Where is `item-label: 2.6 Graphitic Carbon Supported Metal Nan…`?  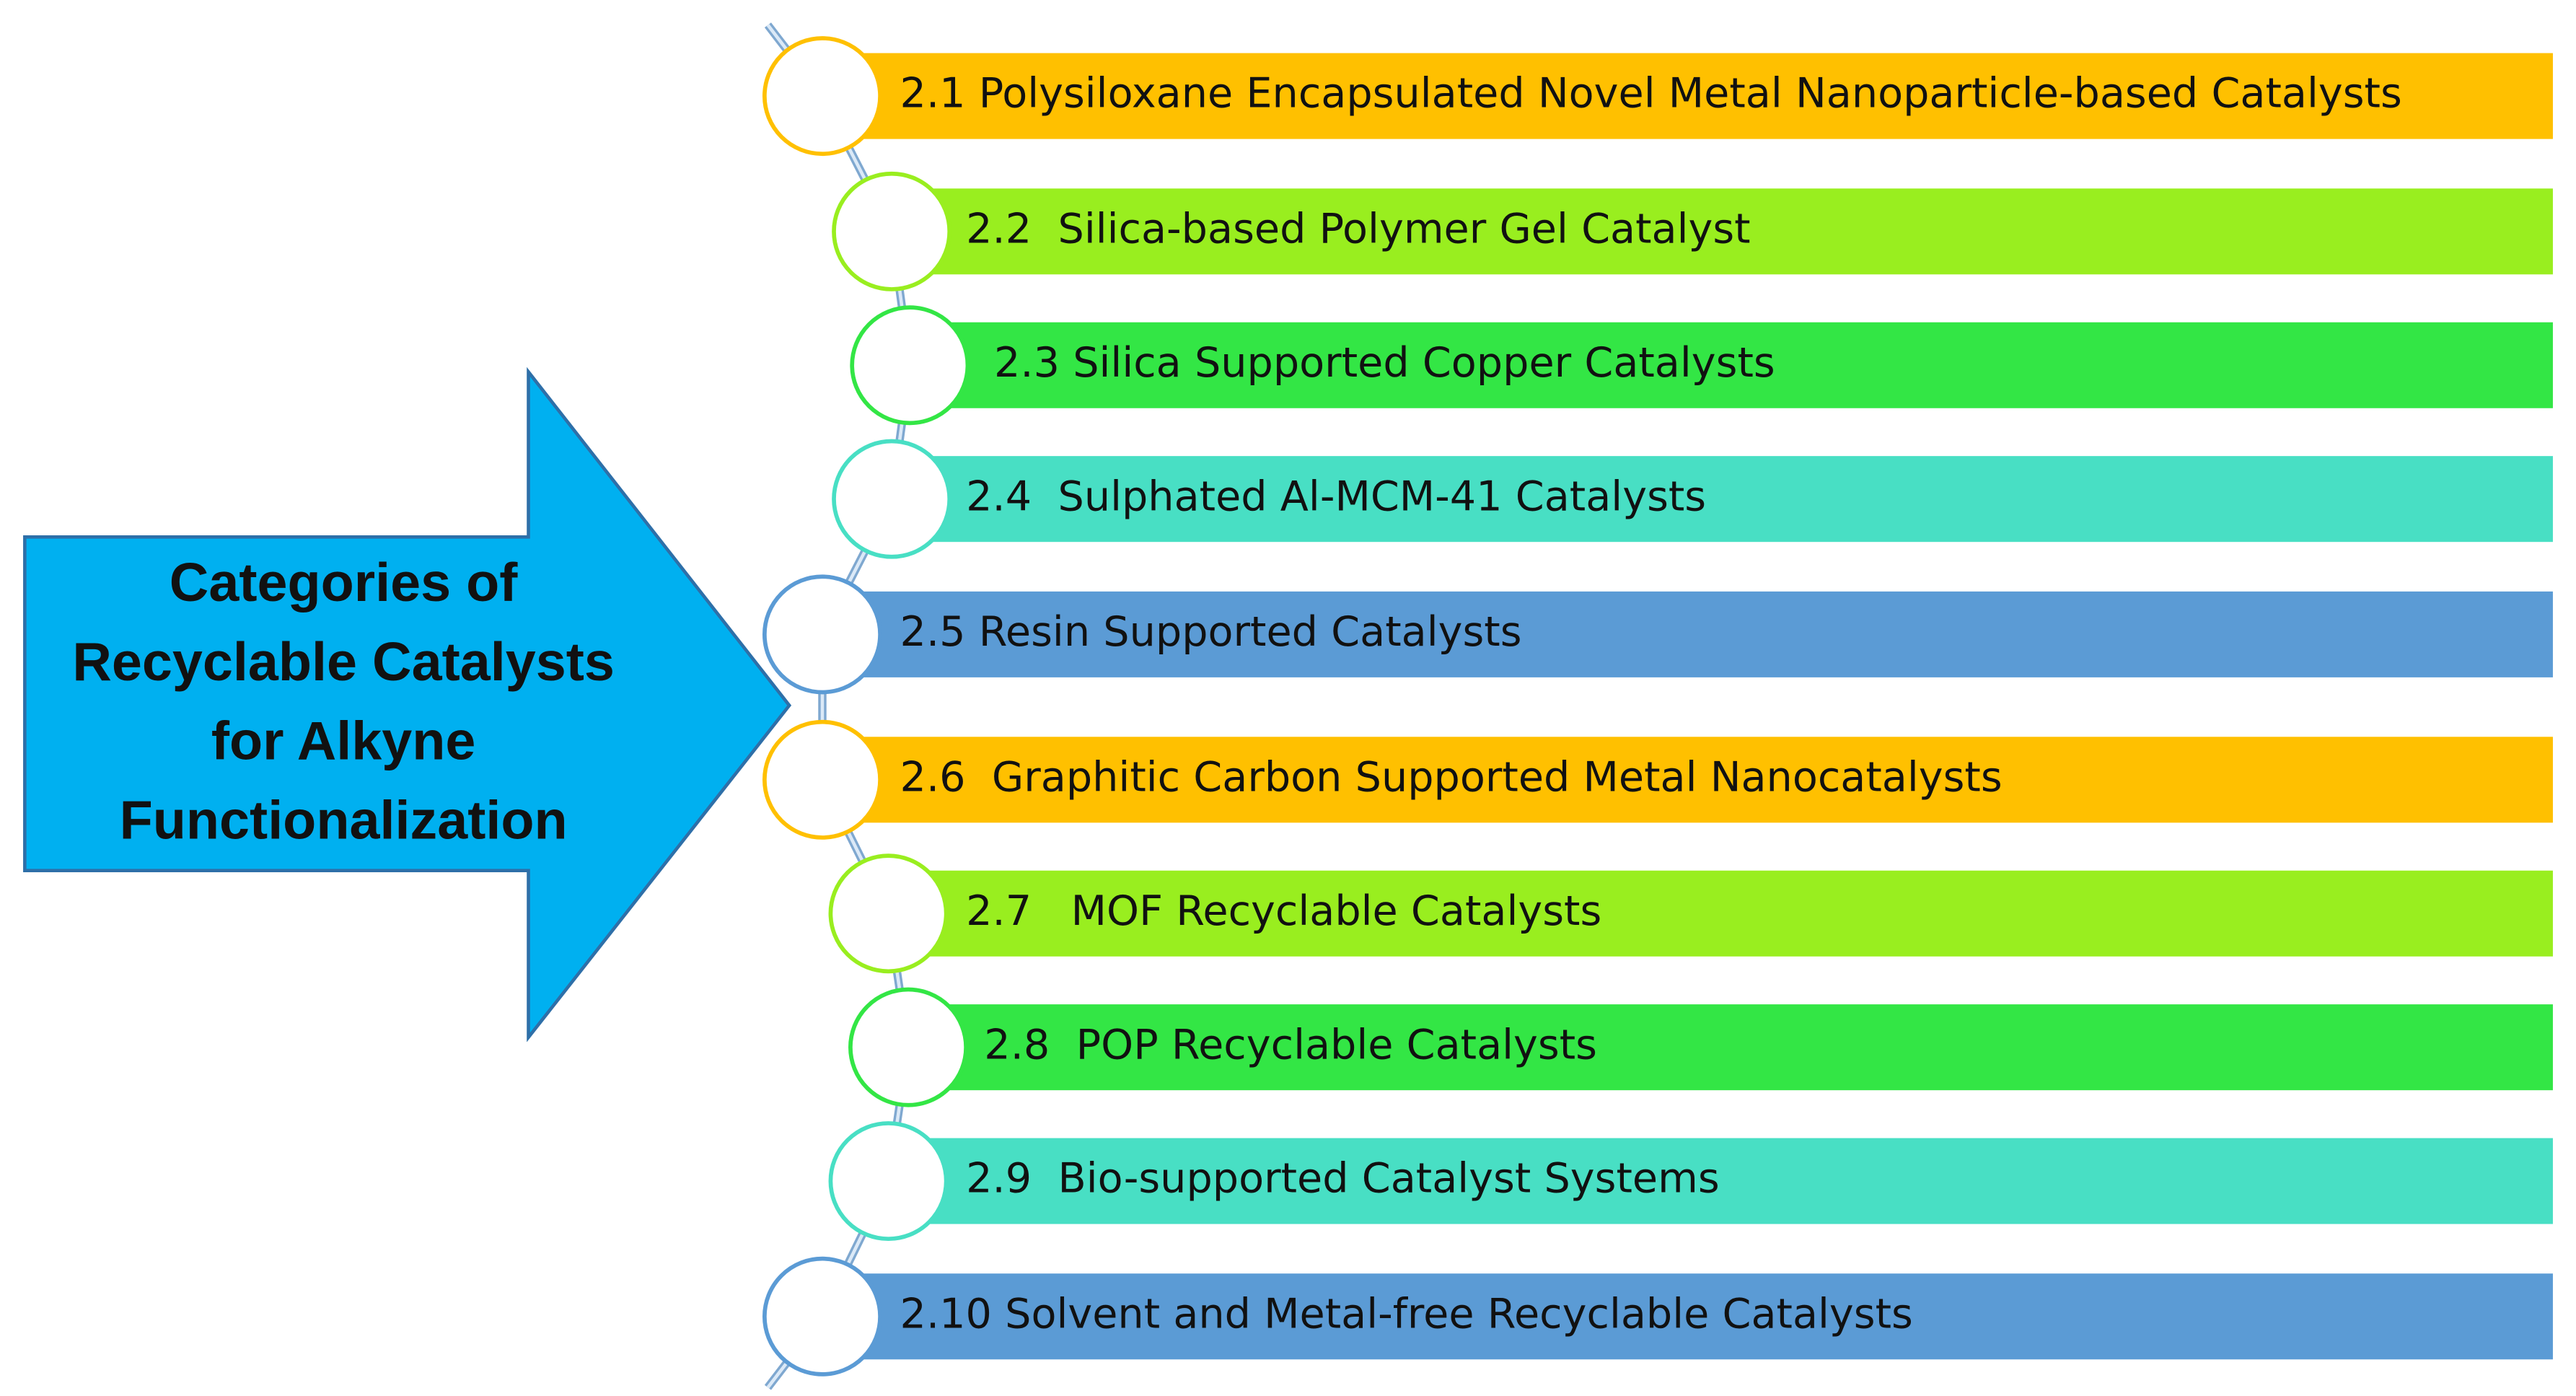 item-label: 2.6 Graphitic Carbon Supported Metal Nan… is located at coordinates (1451, 777).